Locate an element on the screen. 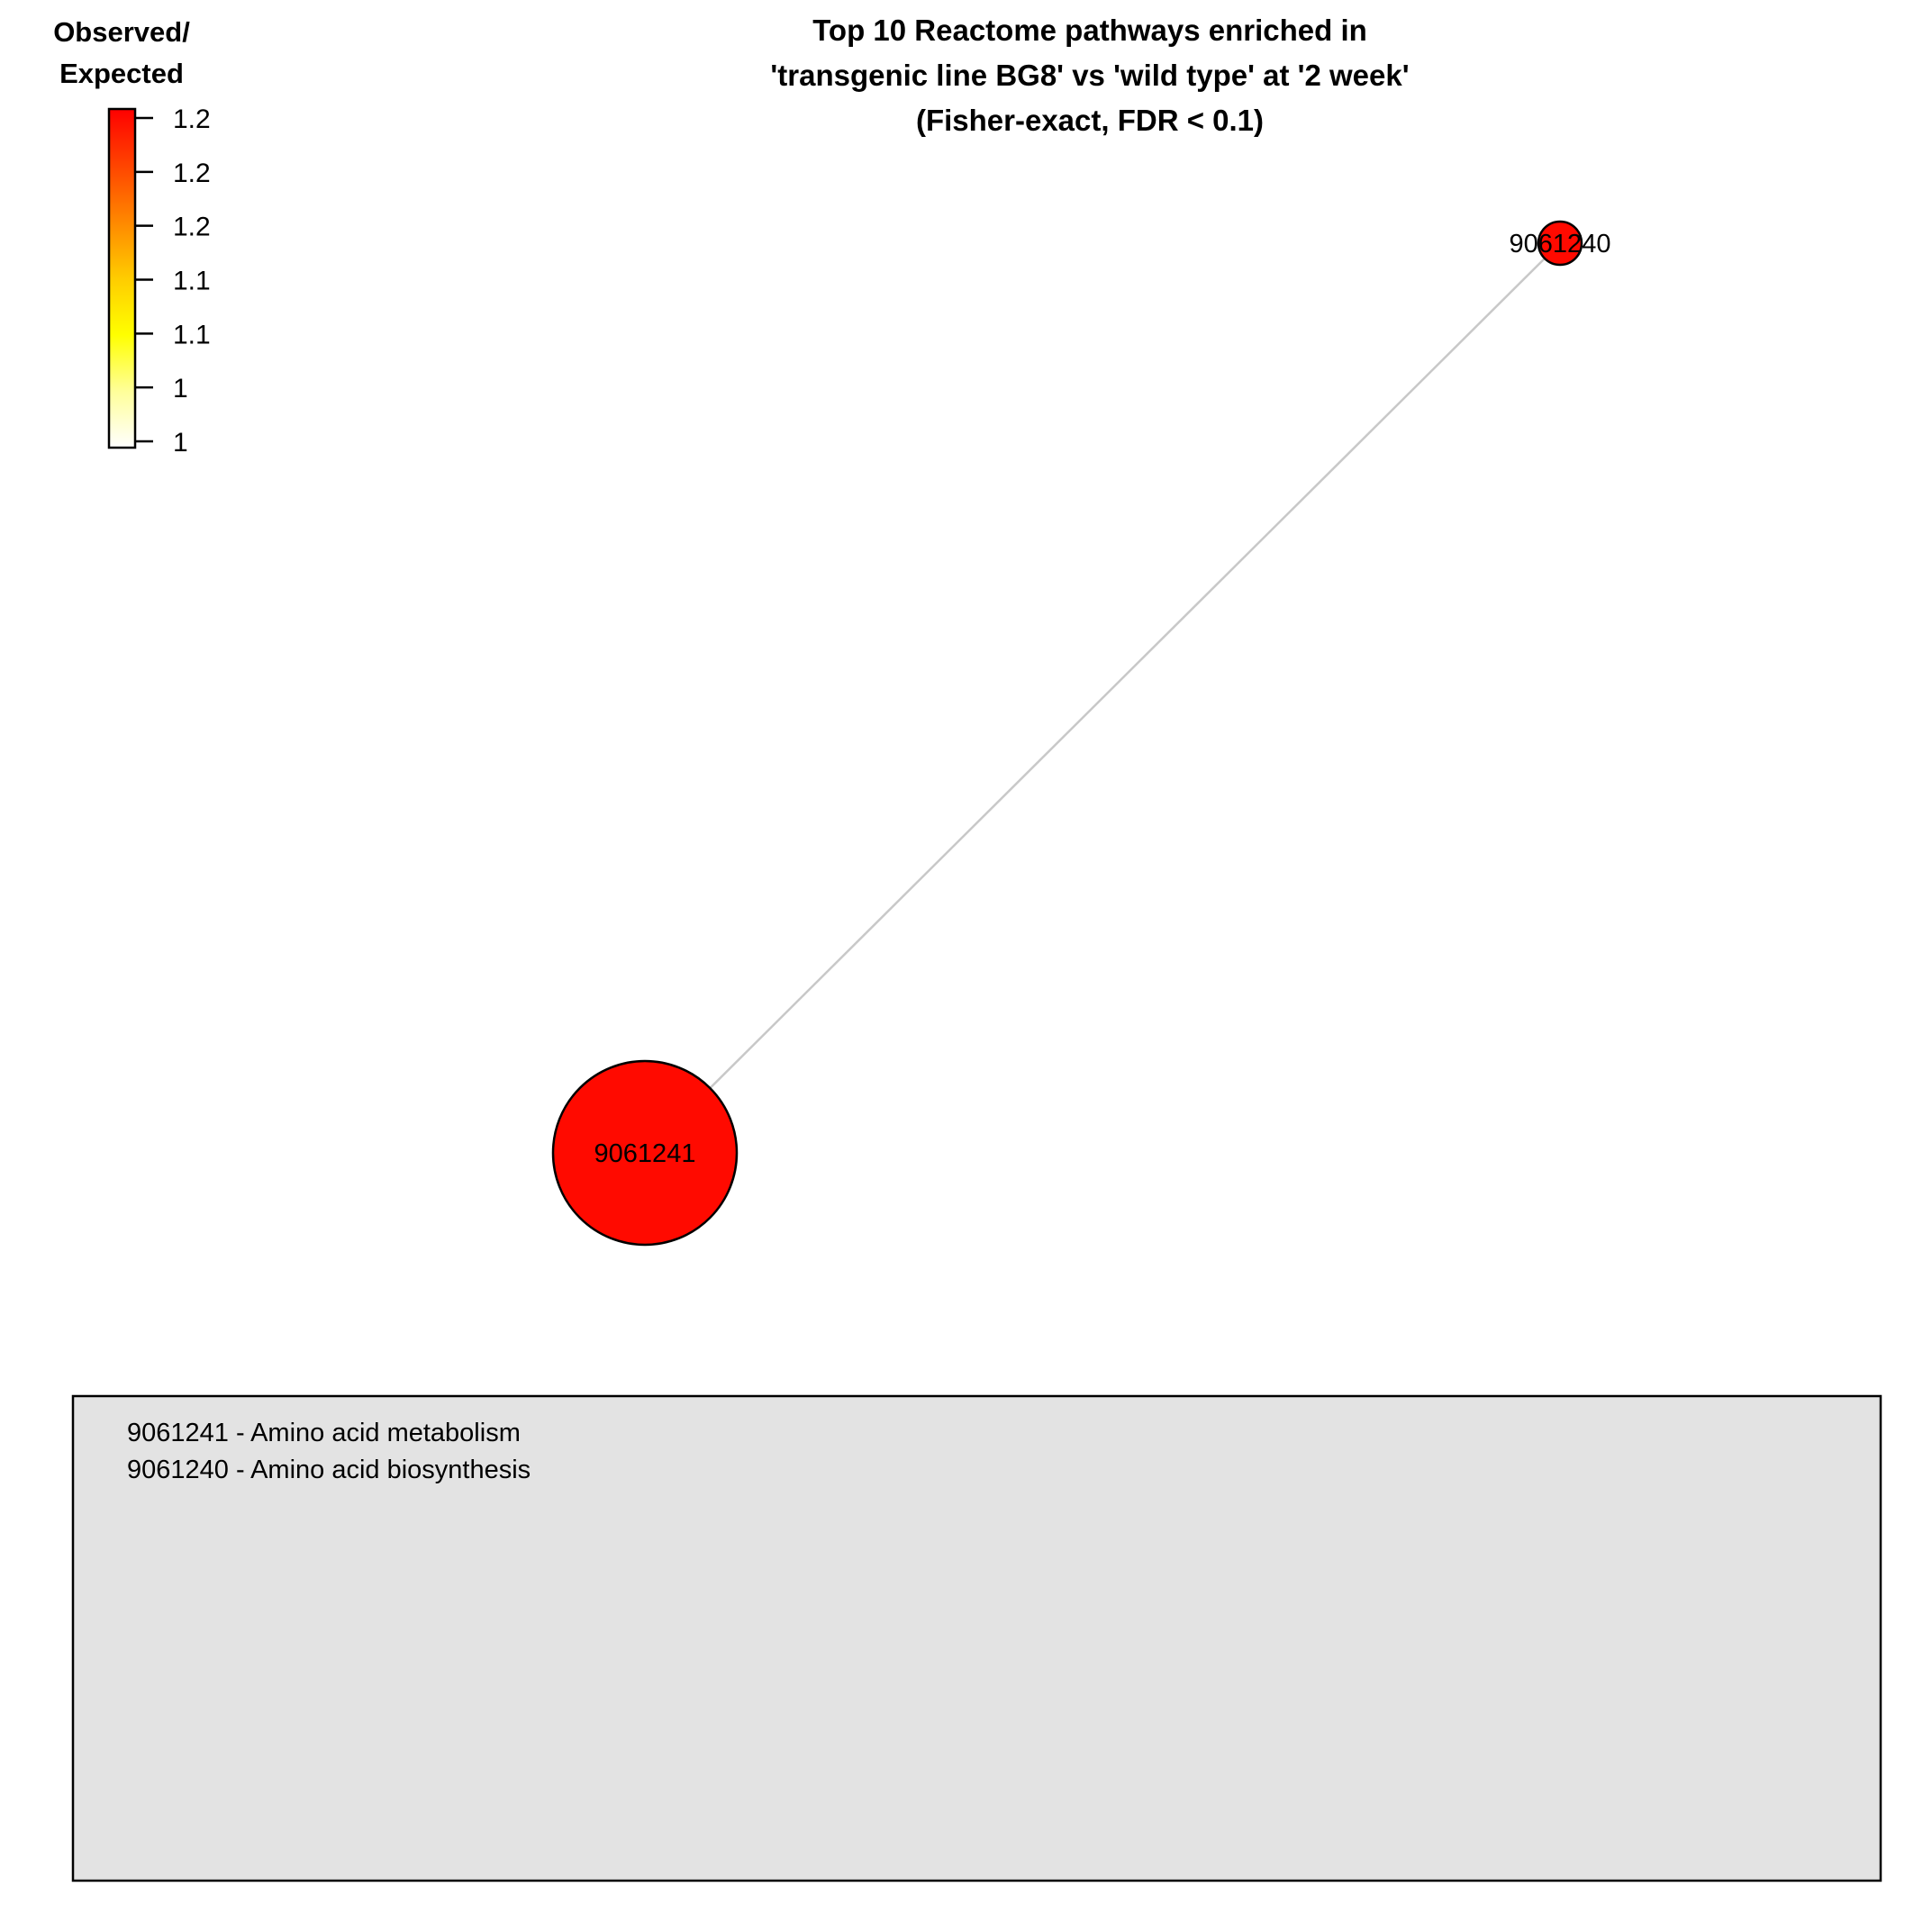 The width and height of the screenshot is (1932, 1932). title-line-1: Top 10 Reactome pathways enriched in is located at coordinates (1089, 31).